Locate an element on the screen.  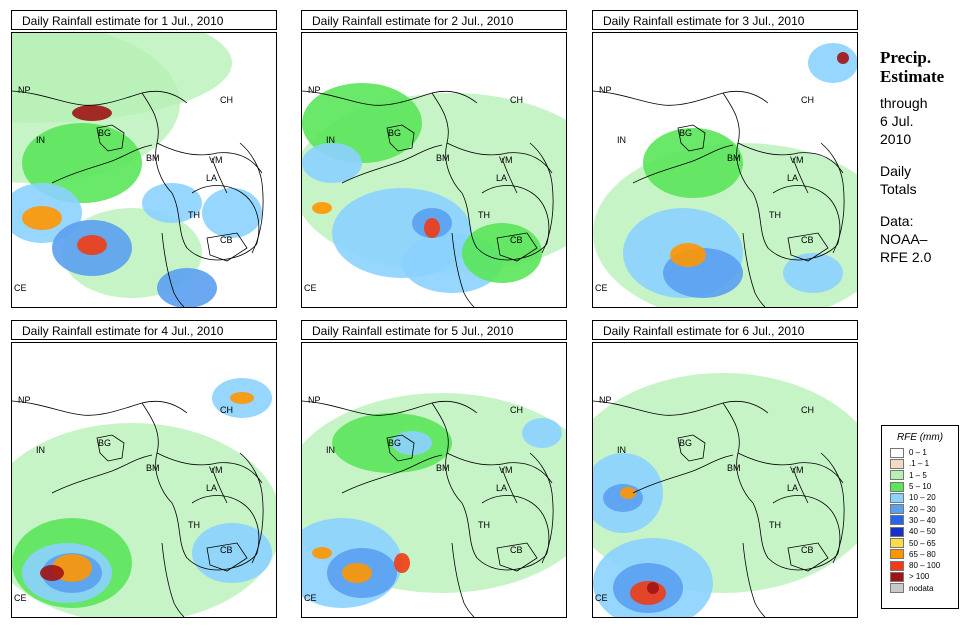
legend-label: 40 – 50 is located at coordinates (922, 532).